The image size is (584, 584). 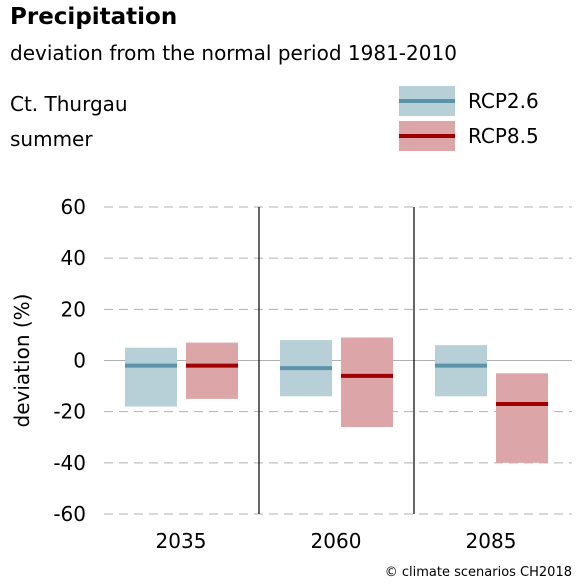 I want to click on x-tick-label: 2035, so click(x=181, y=541).